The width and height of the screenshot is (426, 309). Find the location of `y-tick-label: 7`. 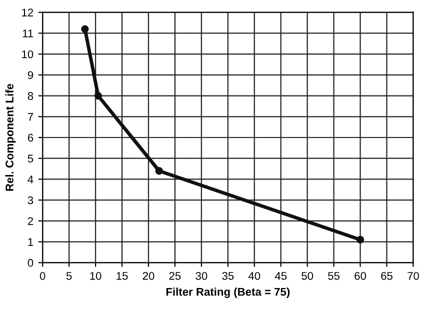

y-tick-label: 7 is located at coordinates (31, 117).